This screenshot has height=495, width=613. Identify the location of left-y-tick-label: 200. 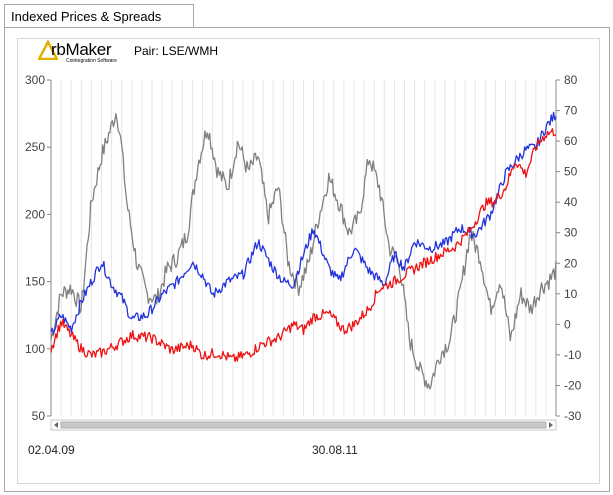
(35, 214).